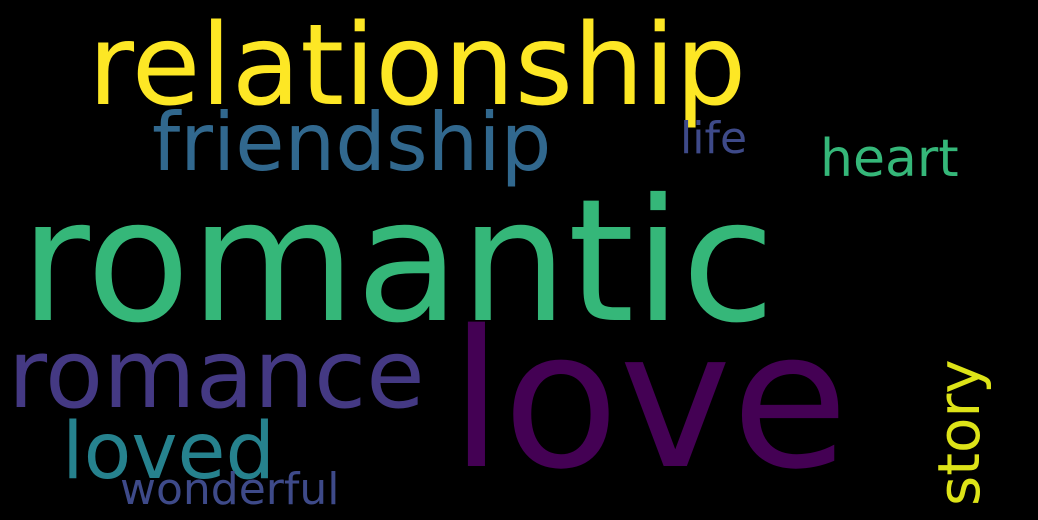  I want to click on word-wonderful: wonderful, so click(230, 489).